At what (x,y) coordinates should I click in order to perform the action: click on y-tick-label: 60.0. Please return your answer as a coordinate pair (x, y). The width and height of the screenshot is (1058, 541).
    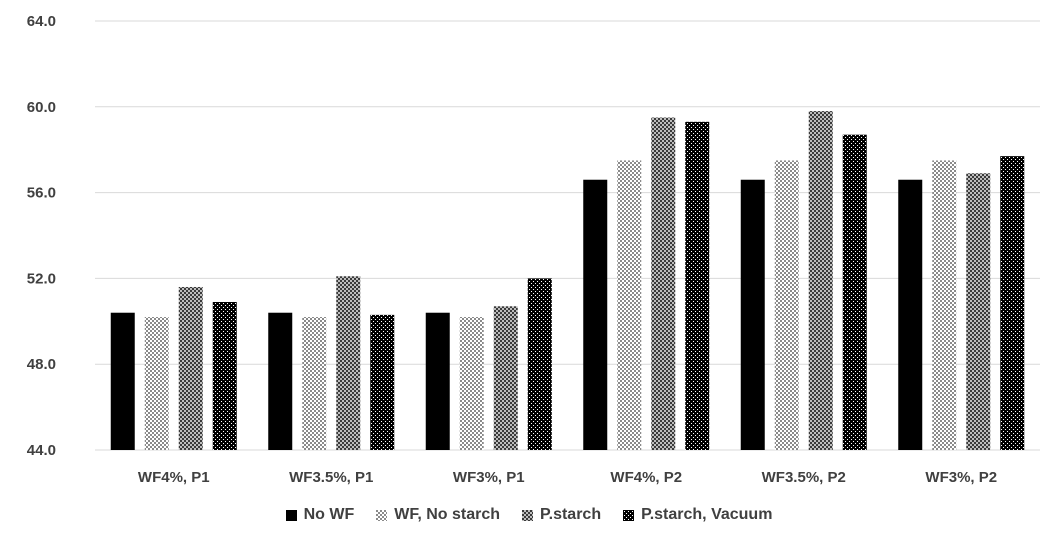
    Looking at the image, I should click on (41, 107).